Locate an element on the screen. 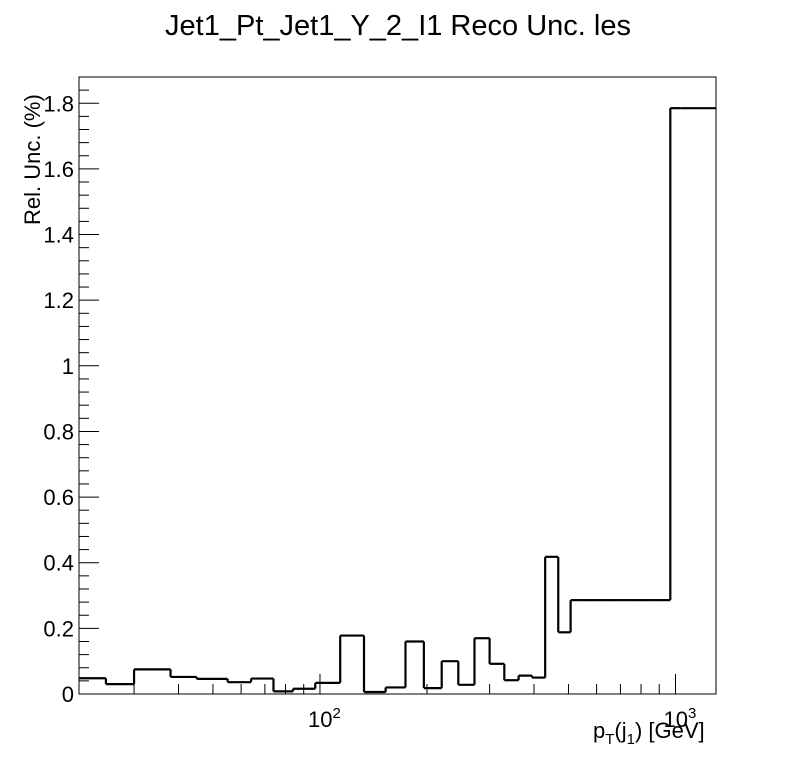 The height and width of the screenshot is (772, 796). x-axis-label-end: ) [GeV] is located at coordinates (669, 730).